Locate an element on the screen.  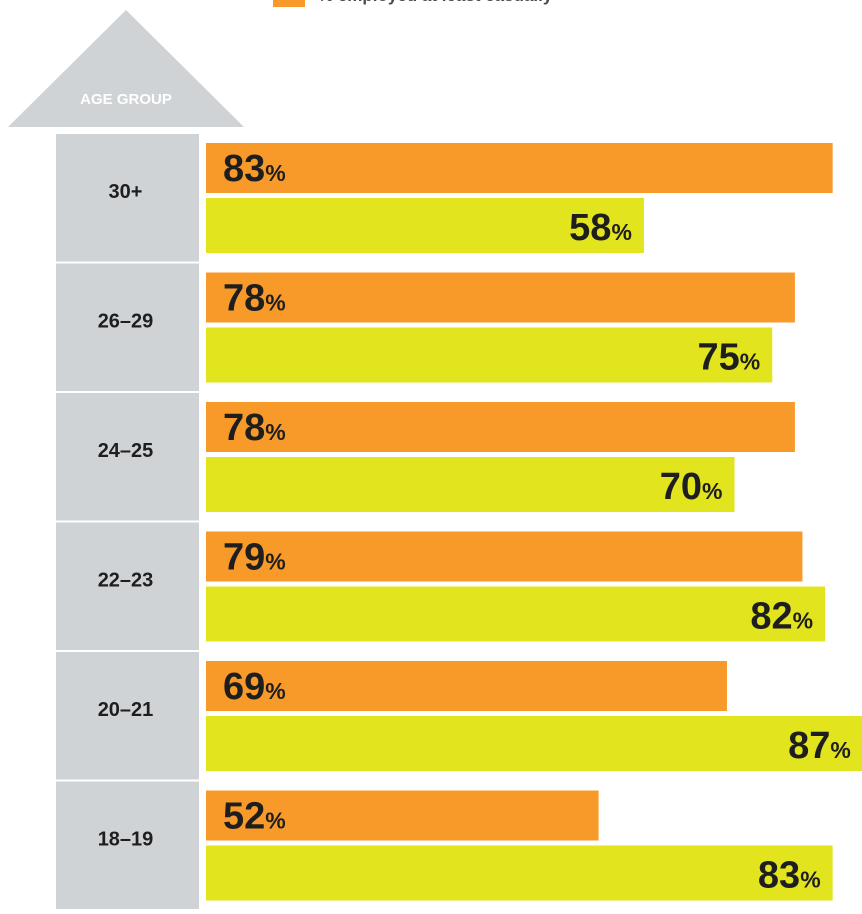
value-label-series-2: 70% is located at coordinates (691, 487).